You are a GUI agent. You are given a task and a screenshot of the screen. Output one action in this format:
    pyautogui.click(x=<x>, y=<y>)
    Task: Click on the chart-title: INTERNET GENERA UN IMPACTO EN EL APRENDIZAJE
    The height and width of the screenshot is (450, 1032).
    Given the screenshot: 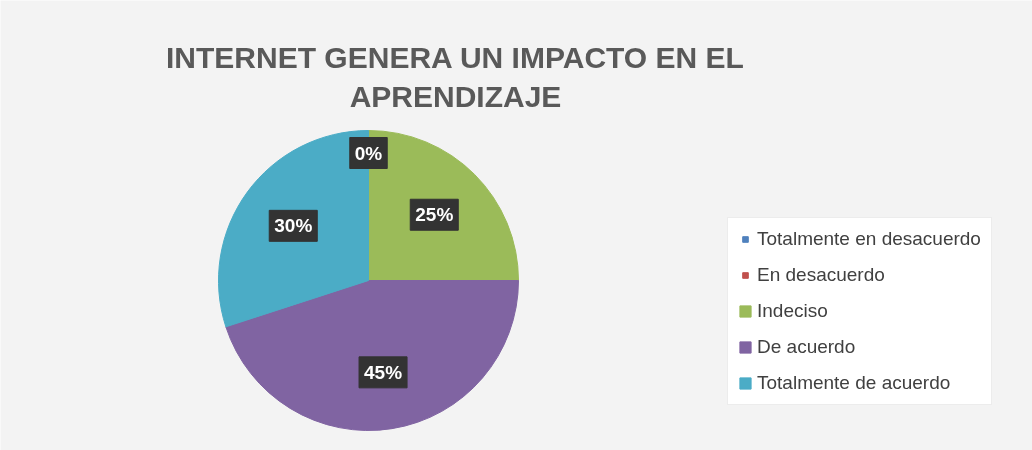 What is the action you would take?
    pyautogui.click(x=455, y=77)
    